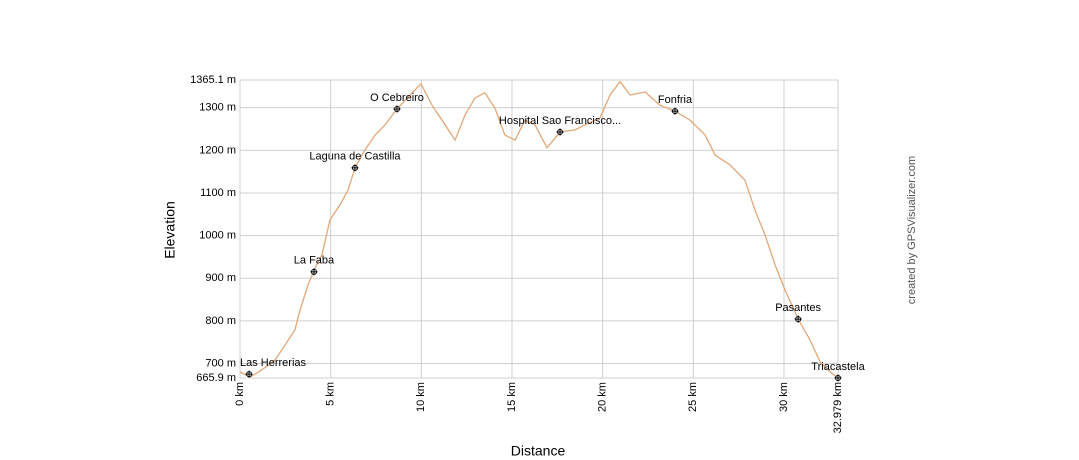 Image resolution: width=1079 pixels, height=460 pixels. What do you see at coordinates (170, 230) in the screenshot?
I see `y-axis-title: Elevation` at bounding box center [170, 230].